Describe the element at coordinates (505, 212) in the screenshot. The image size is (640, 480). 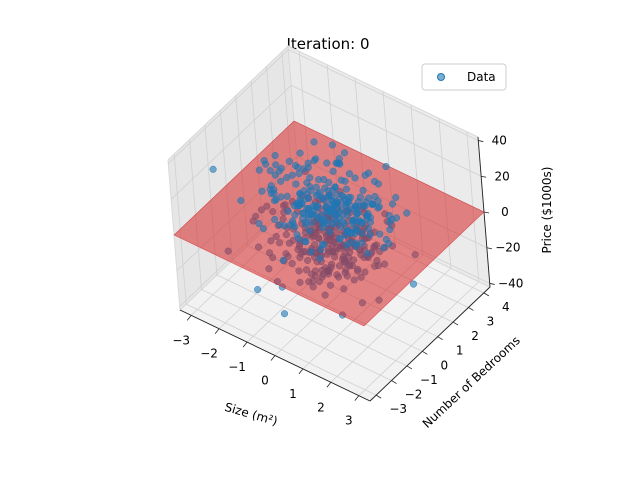
I see `z-tick-label: 0` at that location.